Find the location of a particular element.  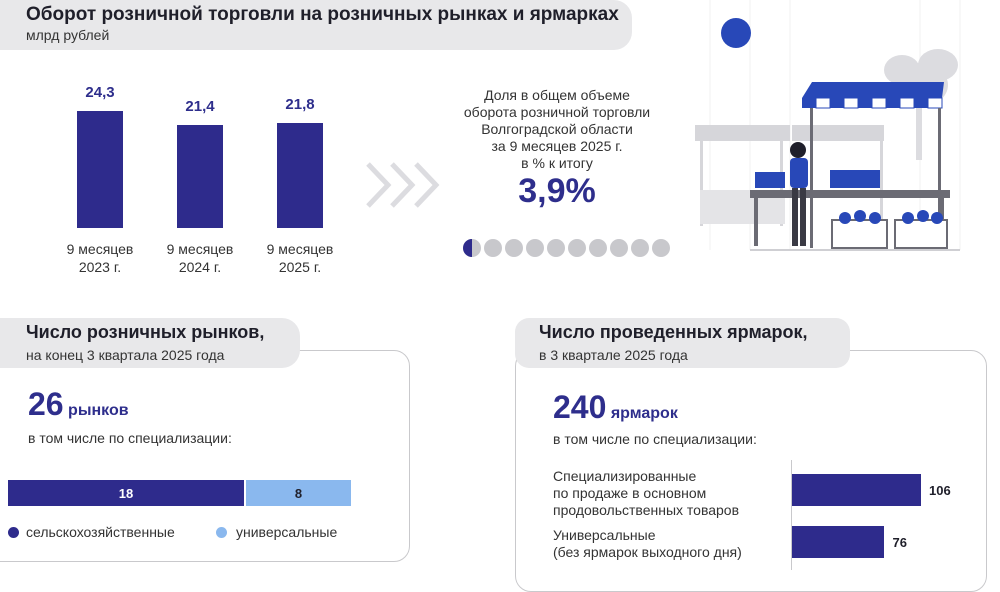

segment-label: 18 is located at coordinates (126, 493).